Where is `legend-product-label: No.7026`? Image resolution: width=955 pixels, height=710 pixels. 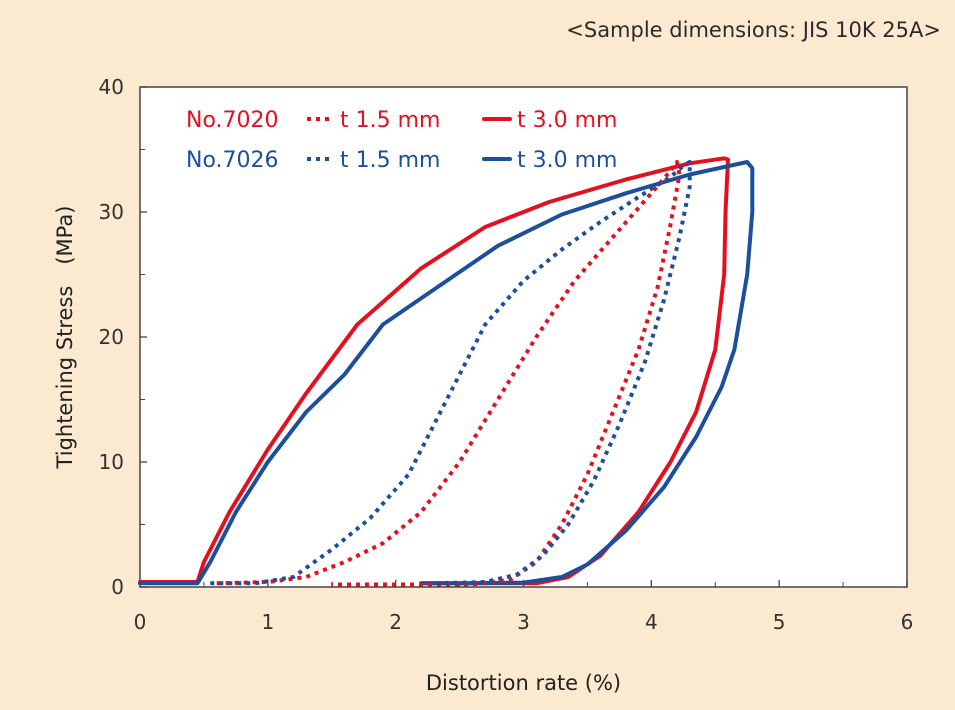
legend-product-label: No.7026 is located at coordinates (232, 160).